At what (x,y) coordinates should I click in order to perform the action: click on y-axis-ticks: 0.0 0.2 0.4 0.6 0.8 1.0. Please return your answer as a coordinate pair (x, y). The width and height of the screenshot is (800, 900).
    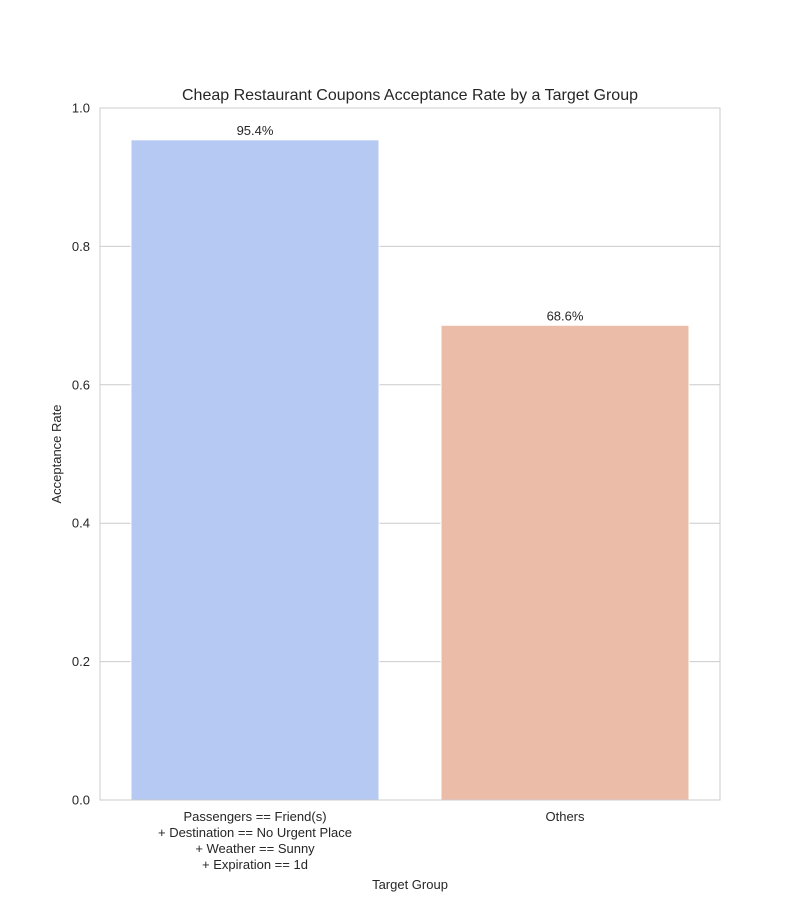
    Looking at the image, I should click on (81, 454).